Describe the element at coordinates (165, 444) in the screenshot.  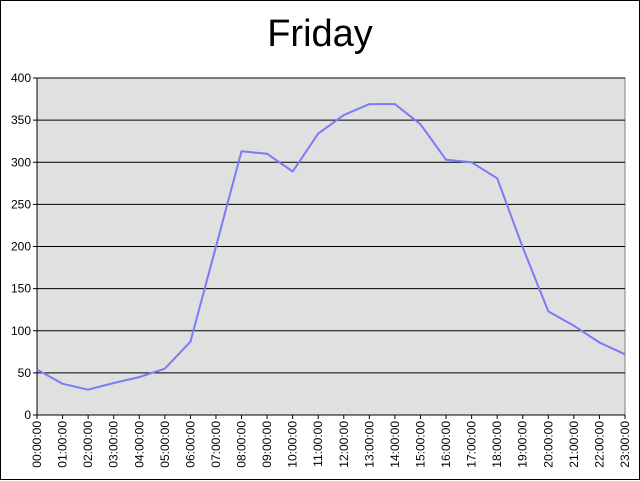
I see `x-tick-label: 05:00:00` at that location.